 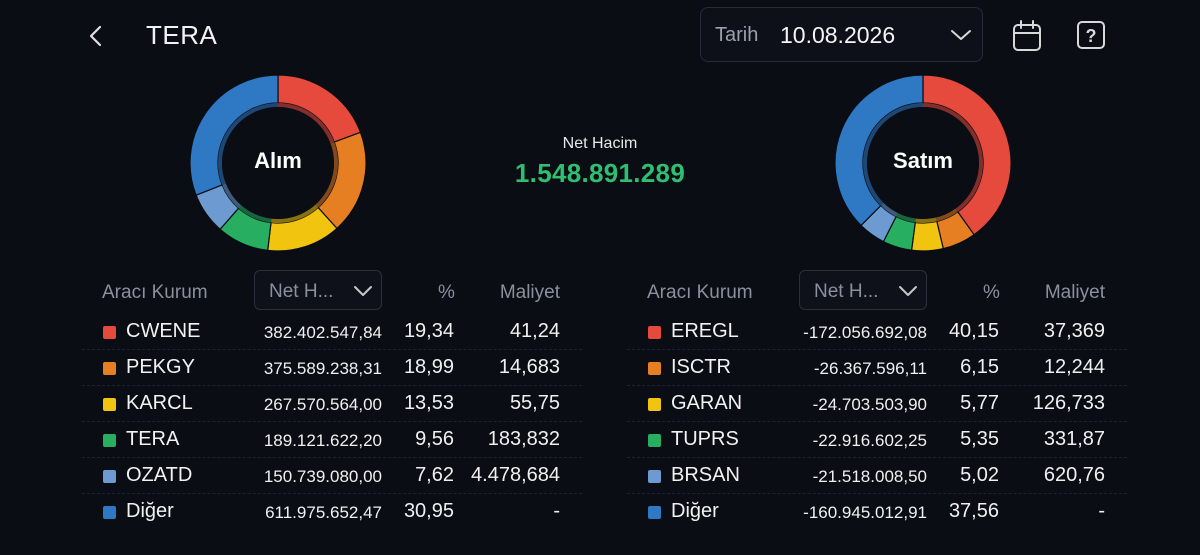 I want to click on table-row: TUPRS -22.916.602,25 5,35 331,87, so click(x=877, y=440).